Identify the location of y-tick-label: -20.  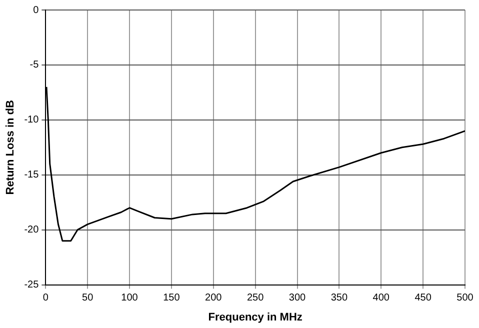
(32, 230).